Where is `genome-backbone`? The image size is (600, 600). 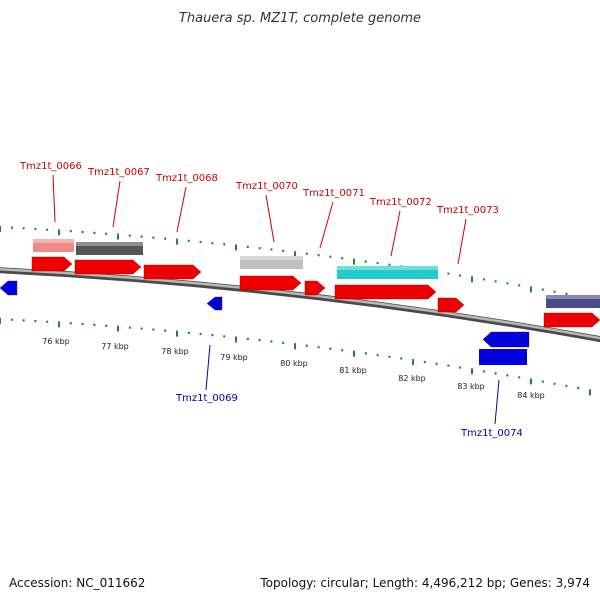
genome-backbone is located at coordinates (300, 304).